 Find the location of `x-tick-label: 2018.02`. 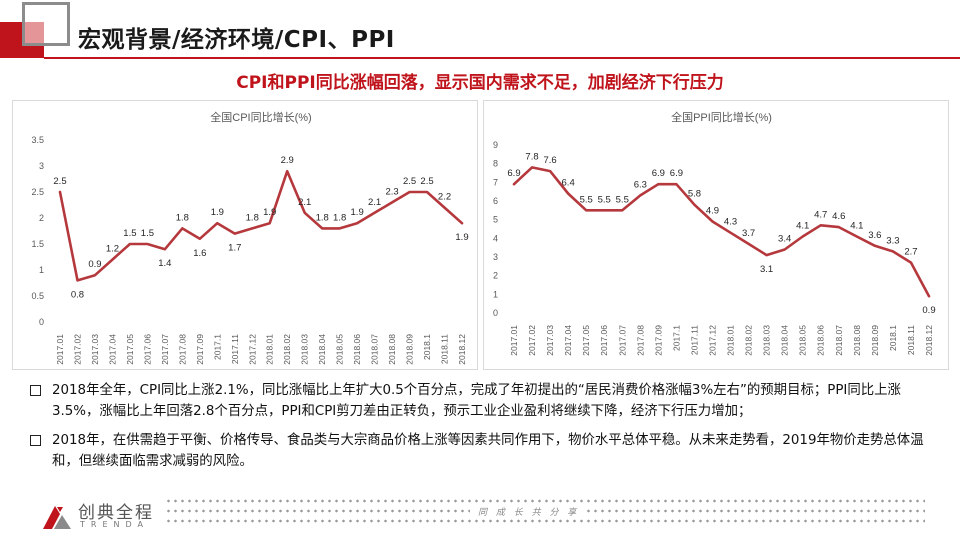

x-tick-label: 2018.02 is located at coordinates (287, 349).